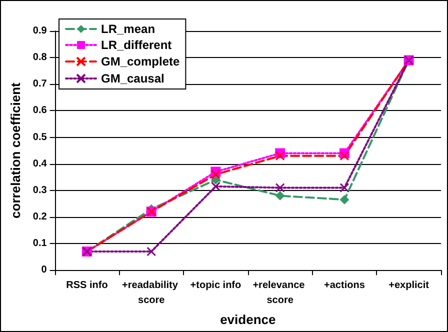  Describe the element at coordinates (87, 286) in the screenshot. I see `x-tick-label: RSS info` at that location.